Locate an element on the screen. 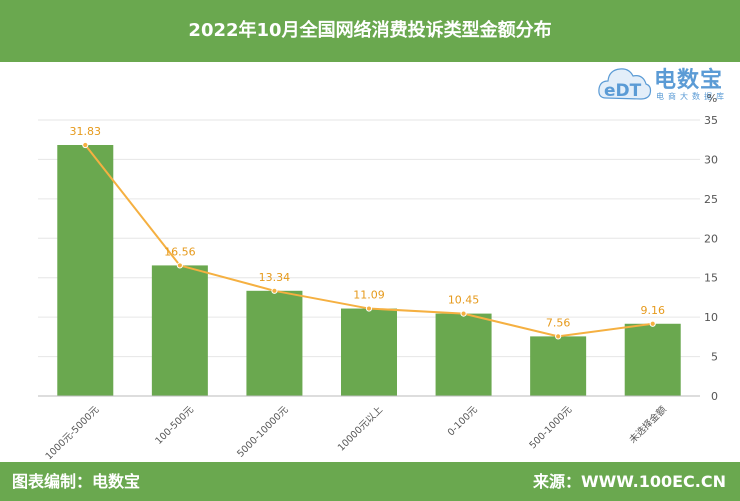 The height and width of the screenshot is (501, 740). data-label: 7.56 is located at coordinates (558, 322).